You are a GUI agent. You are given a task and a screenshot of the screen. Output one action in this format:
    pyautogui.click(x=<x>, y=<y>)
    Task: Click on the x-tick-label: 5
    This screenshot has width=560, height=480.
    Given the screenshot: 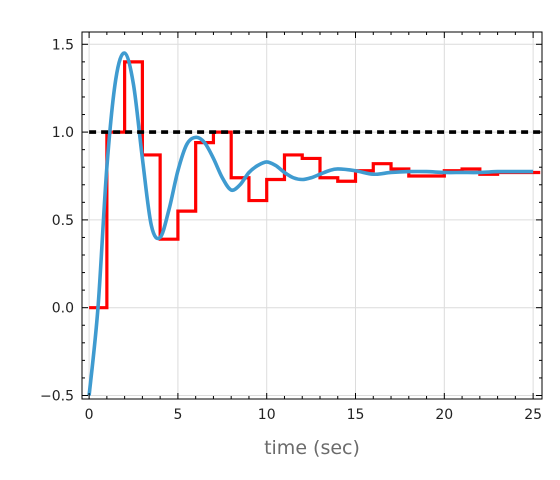 What is the action you would take?
    pyautogui.click(x=177, y=415)
    